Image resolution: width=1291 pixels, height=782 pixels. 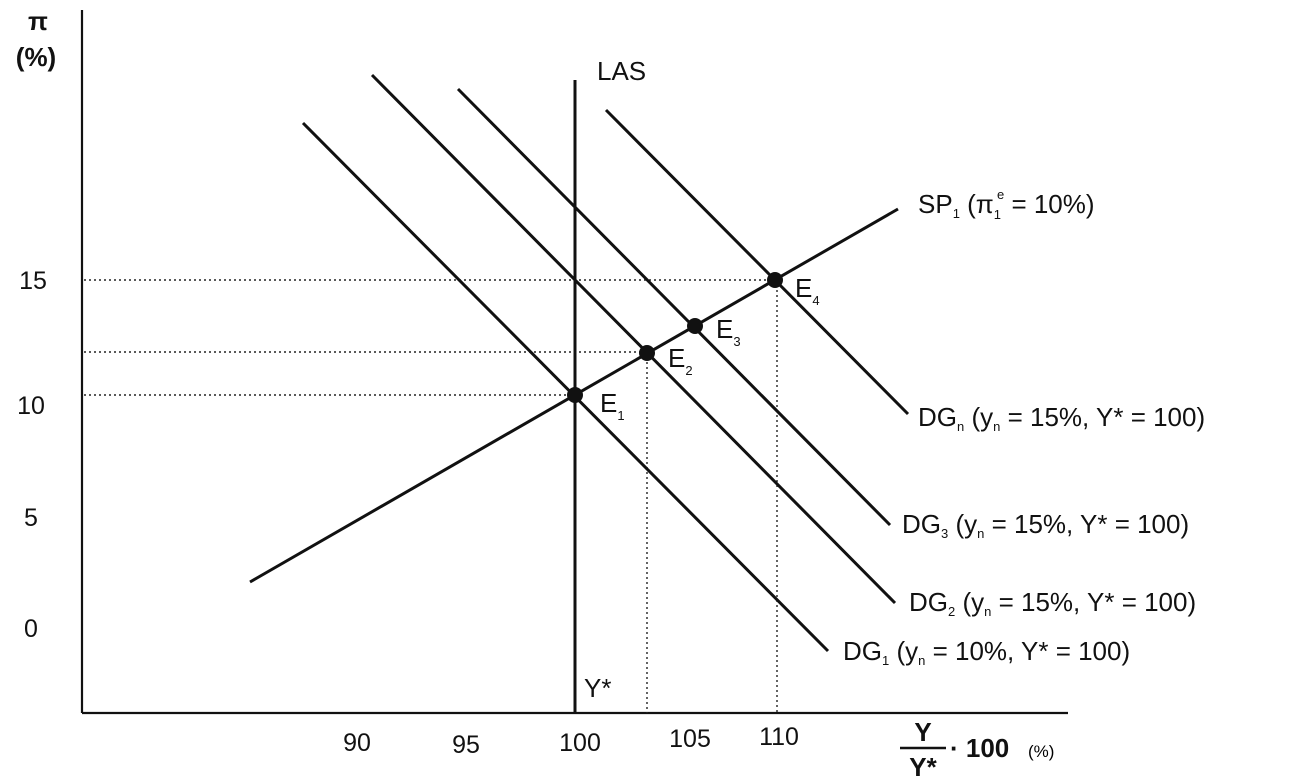 I want to click on x-axis-label: Y Y* · 100 (%), so click(x=977, y=749).